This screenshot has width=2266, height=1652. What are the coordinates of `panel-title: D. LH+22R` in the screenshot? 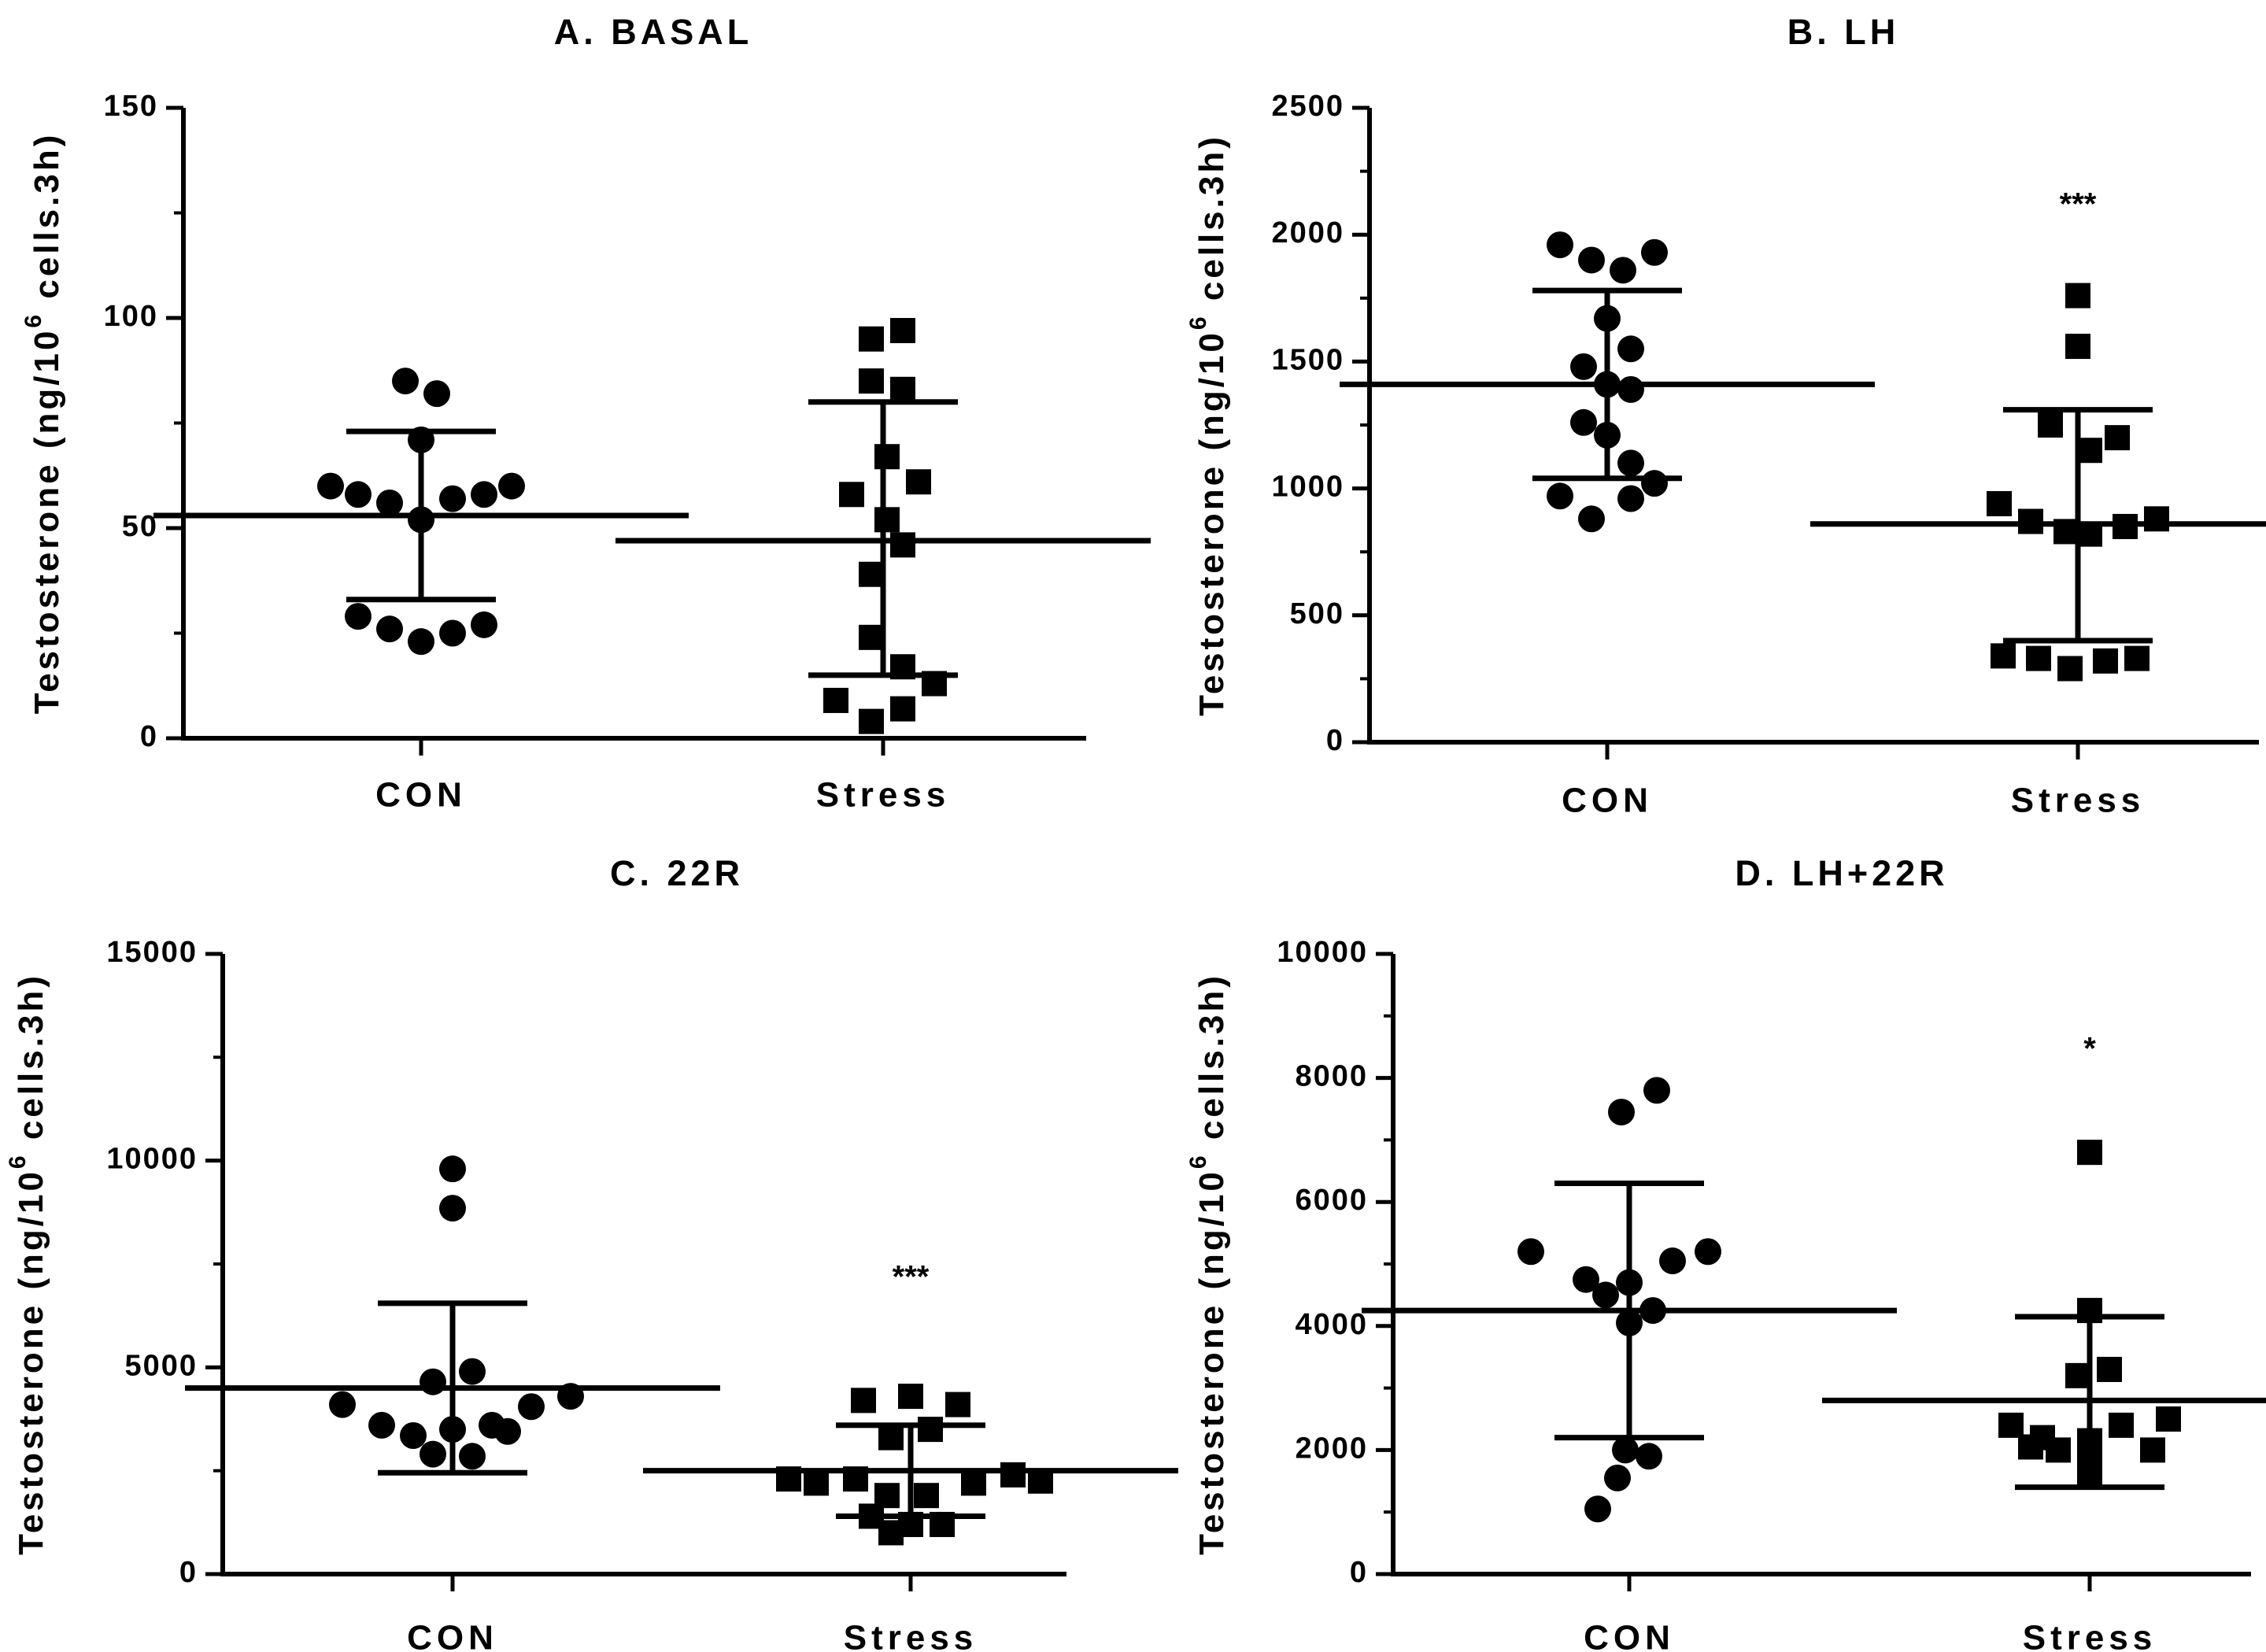 It's located at (1842, 873).